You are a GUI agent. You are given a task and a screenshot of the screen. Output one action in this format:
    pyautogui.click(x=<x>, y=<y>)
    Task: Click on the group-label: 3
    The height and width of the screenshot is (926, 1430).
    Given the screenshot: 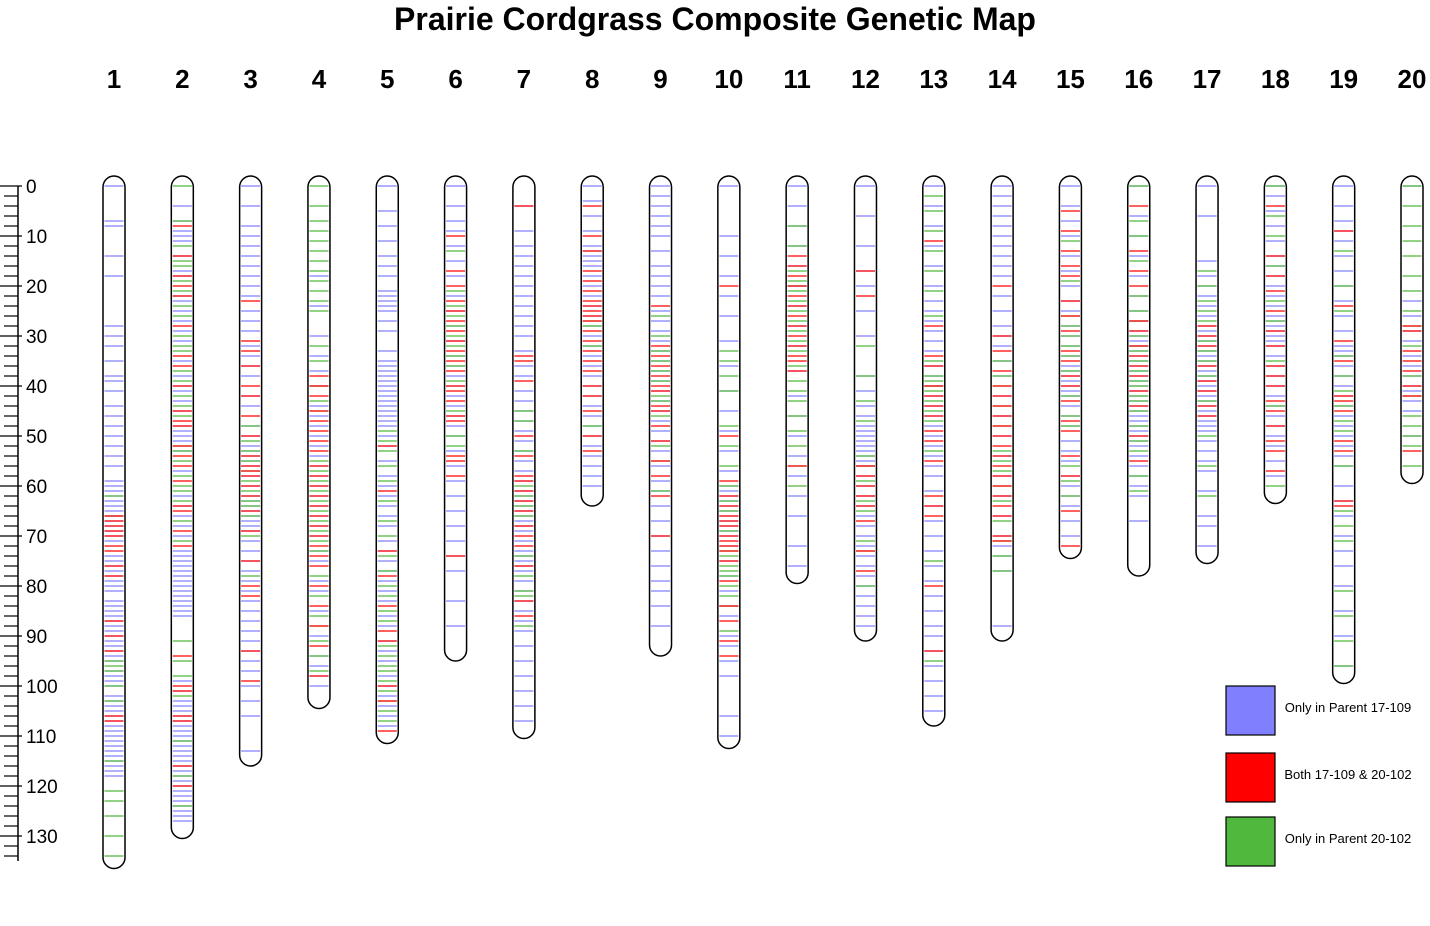 What is the action you would take?
    pyautogui.click(x=250, y=79)
    